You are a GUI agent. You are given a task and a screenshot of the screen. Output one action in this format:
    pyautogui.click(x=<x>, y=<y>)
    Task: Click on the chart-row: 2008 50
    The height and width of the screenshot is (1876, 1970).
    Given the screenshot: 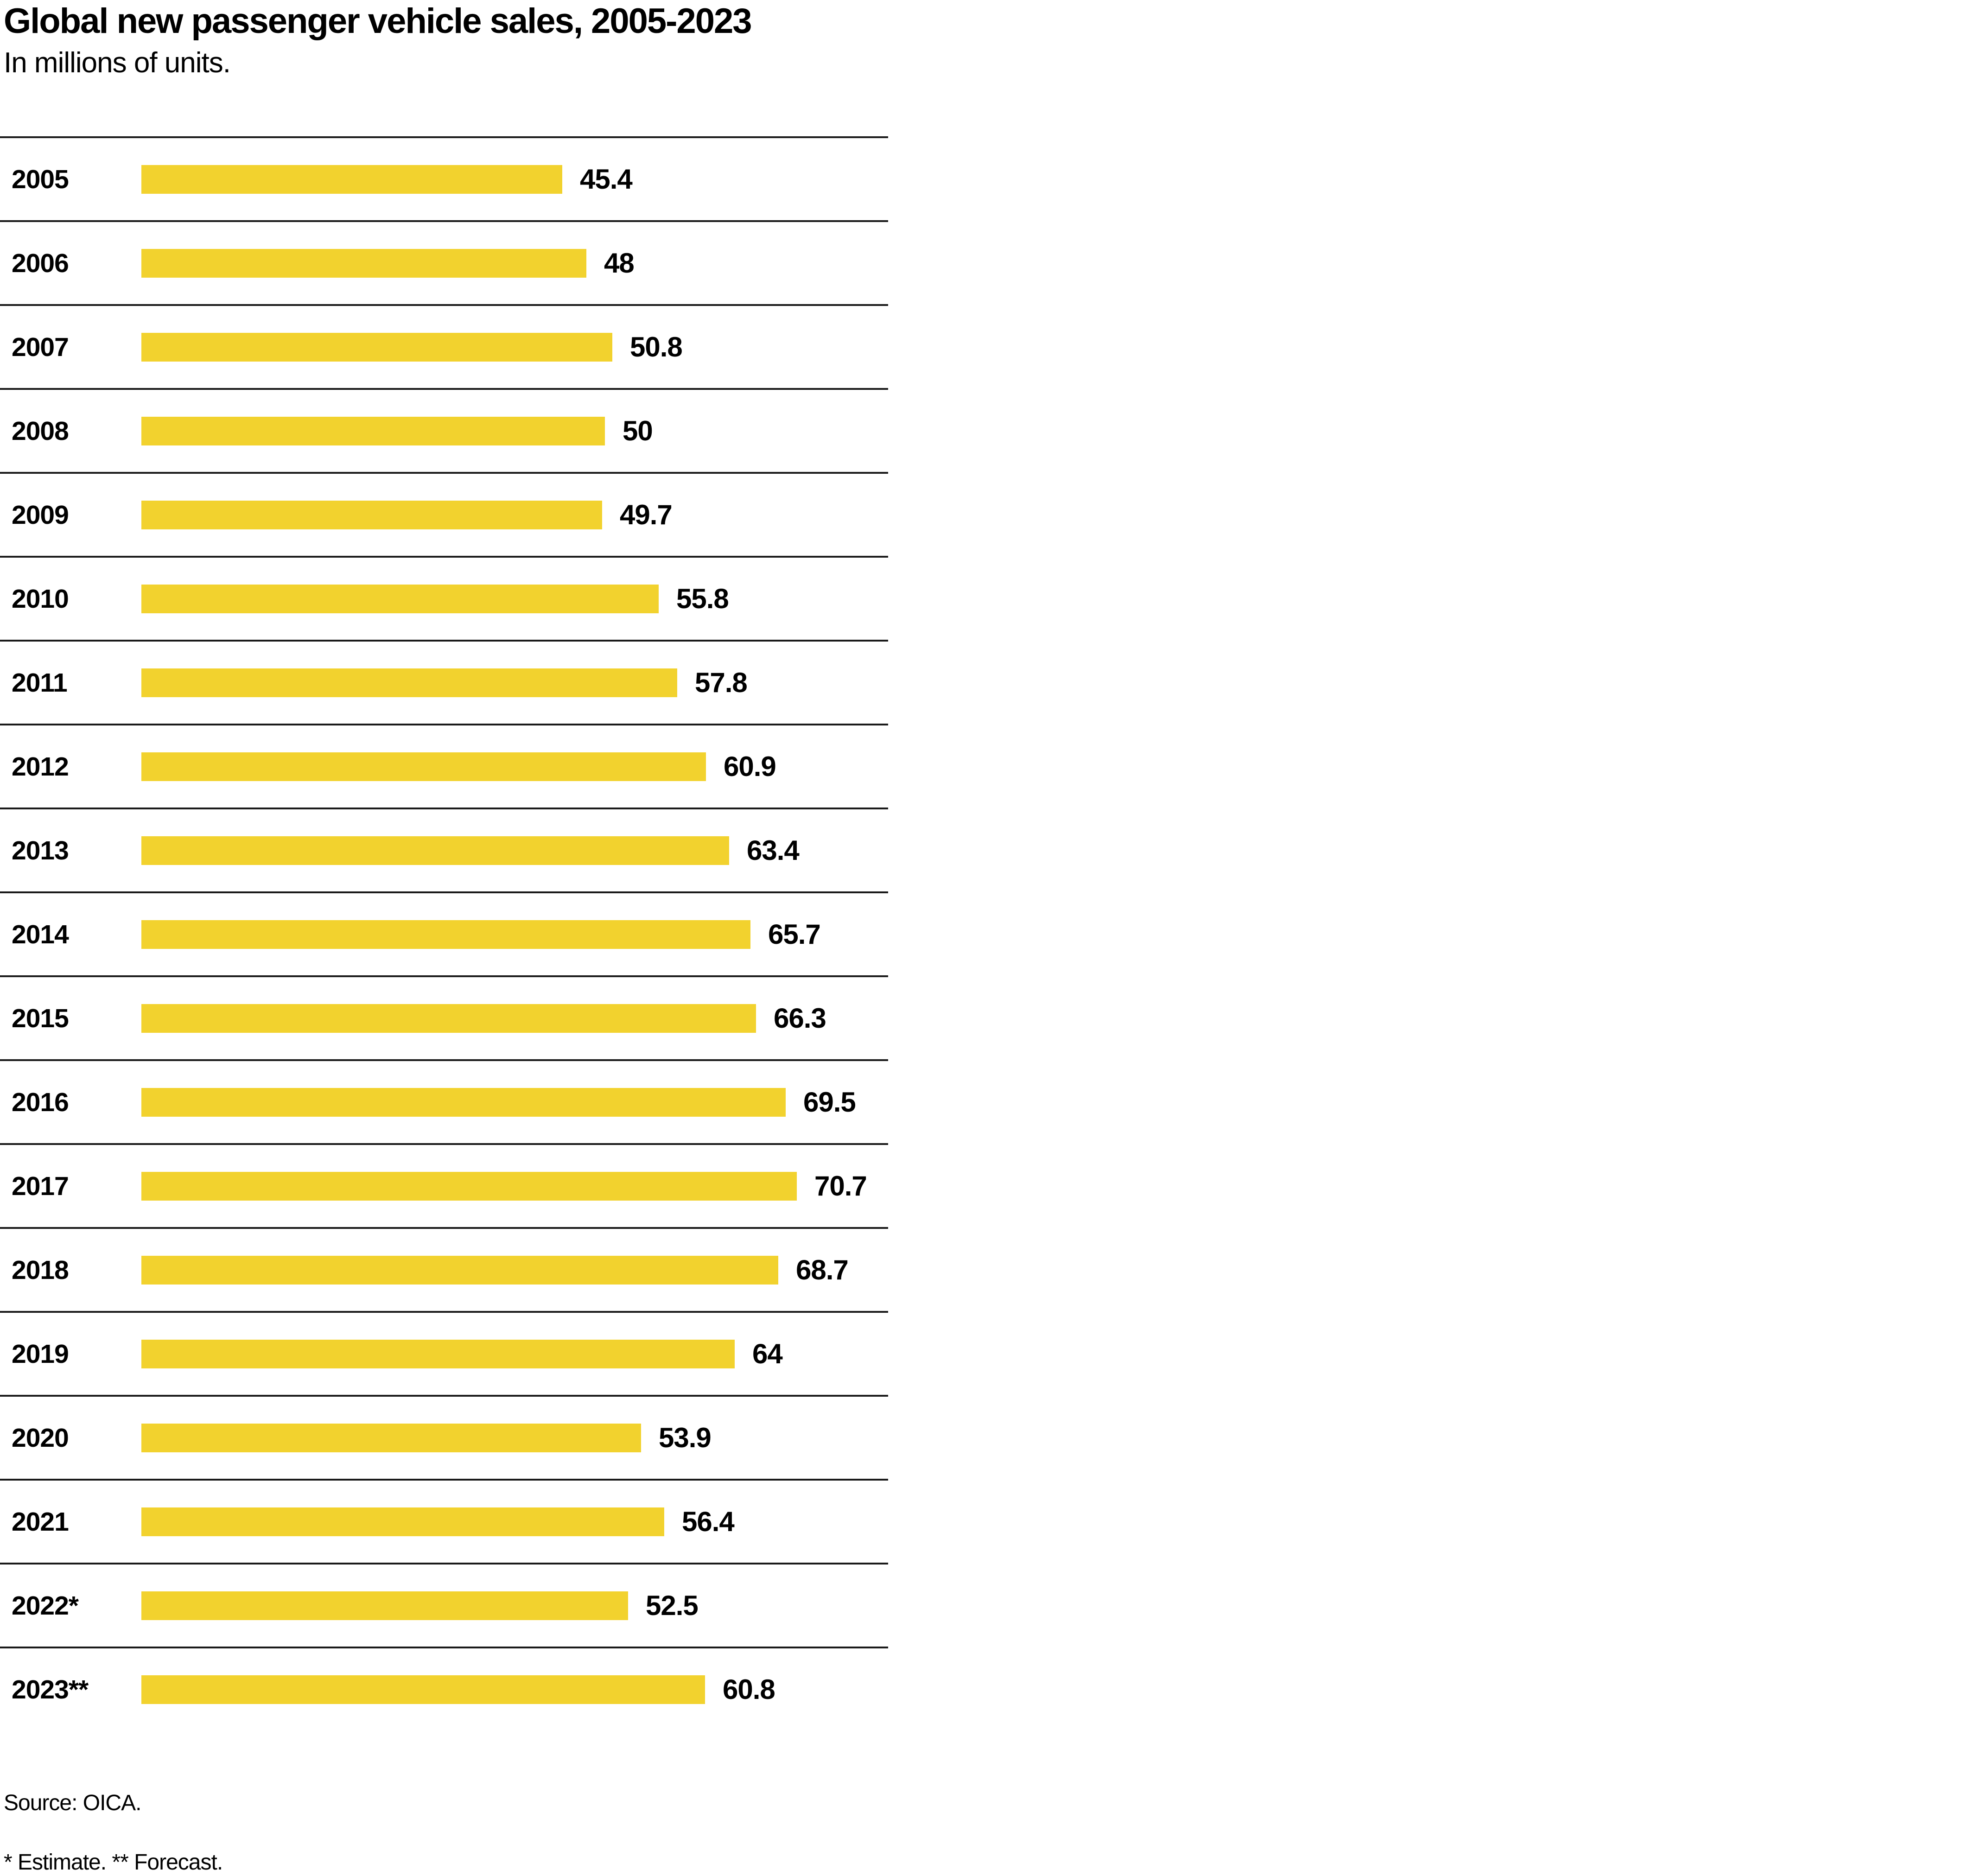 What is the action you would take?
    pyautogui.click(x=444, y=430)
    